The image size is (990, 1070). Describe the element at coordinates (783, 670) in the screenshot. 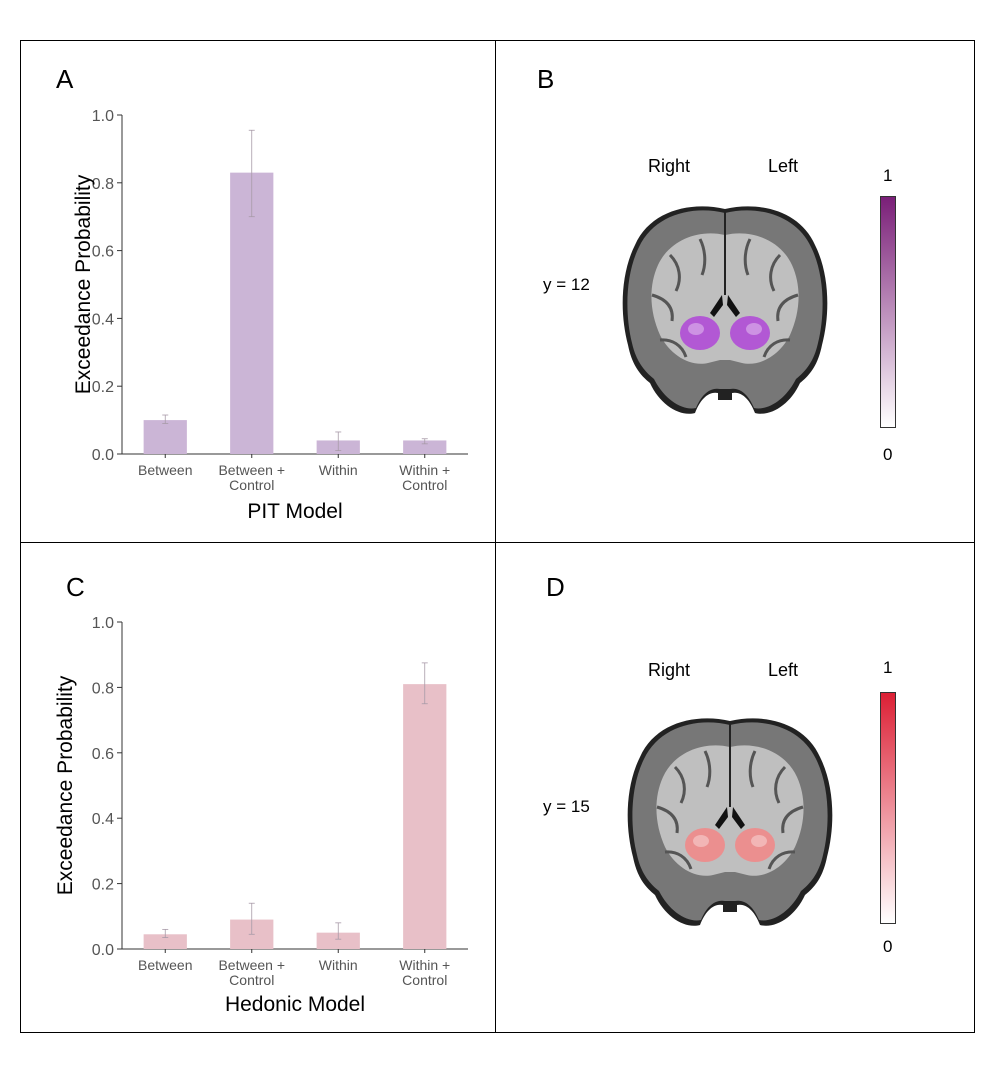

I see `left-hemisphere-label-d: Left` at that location.